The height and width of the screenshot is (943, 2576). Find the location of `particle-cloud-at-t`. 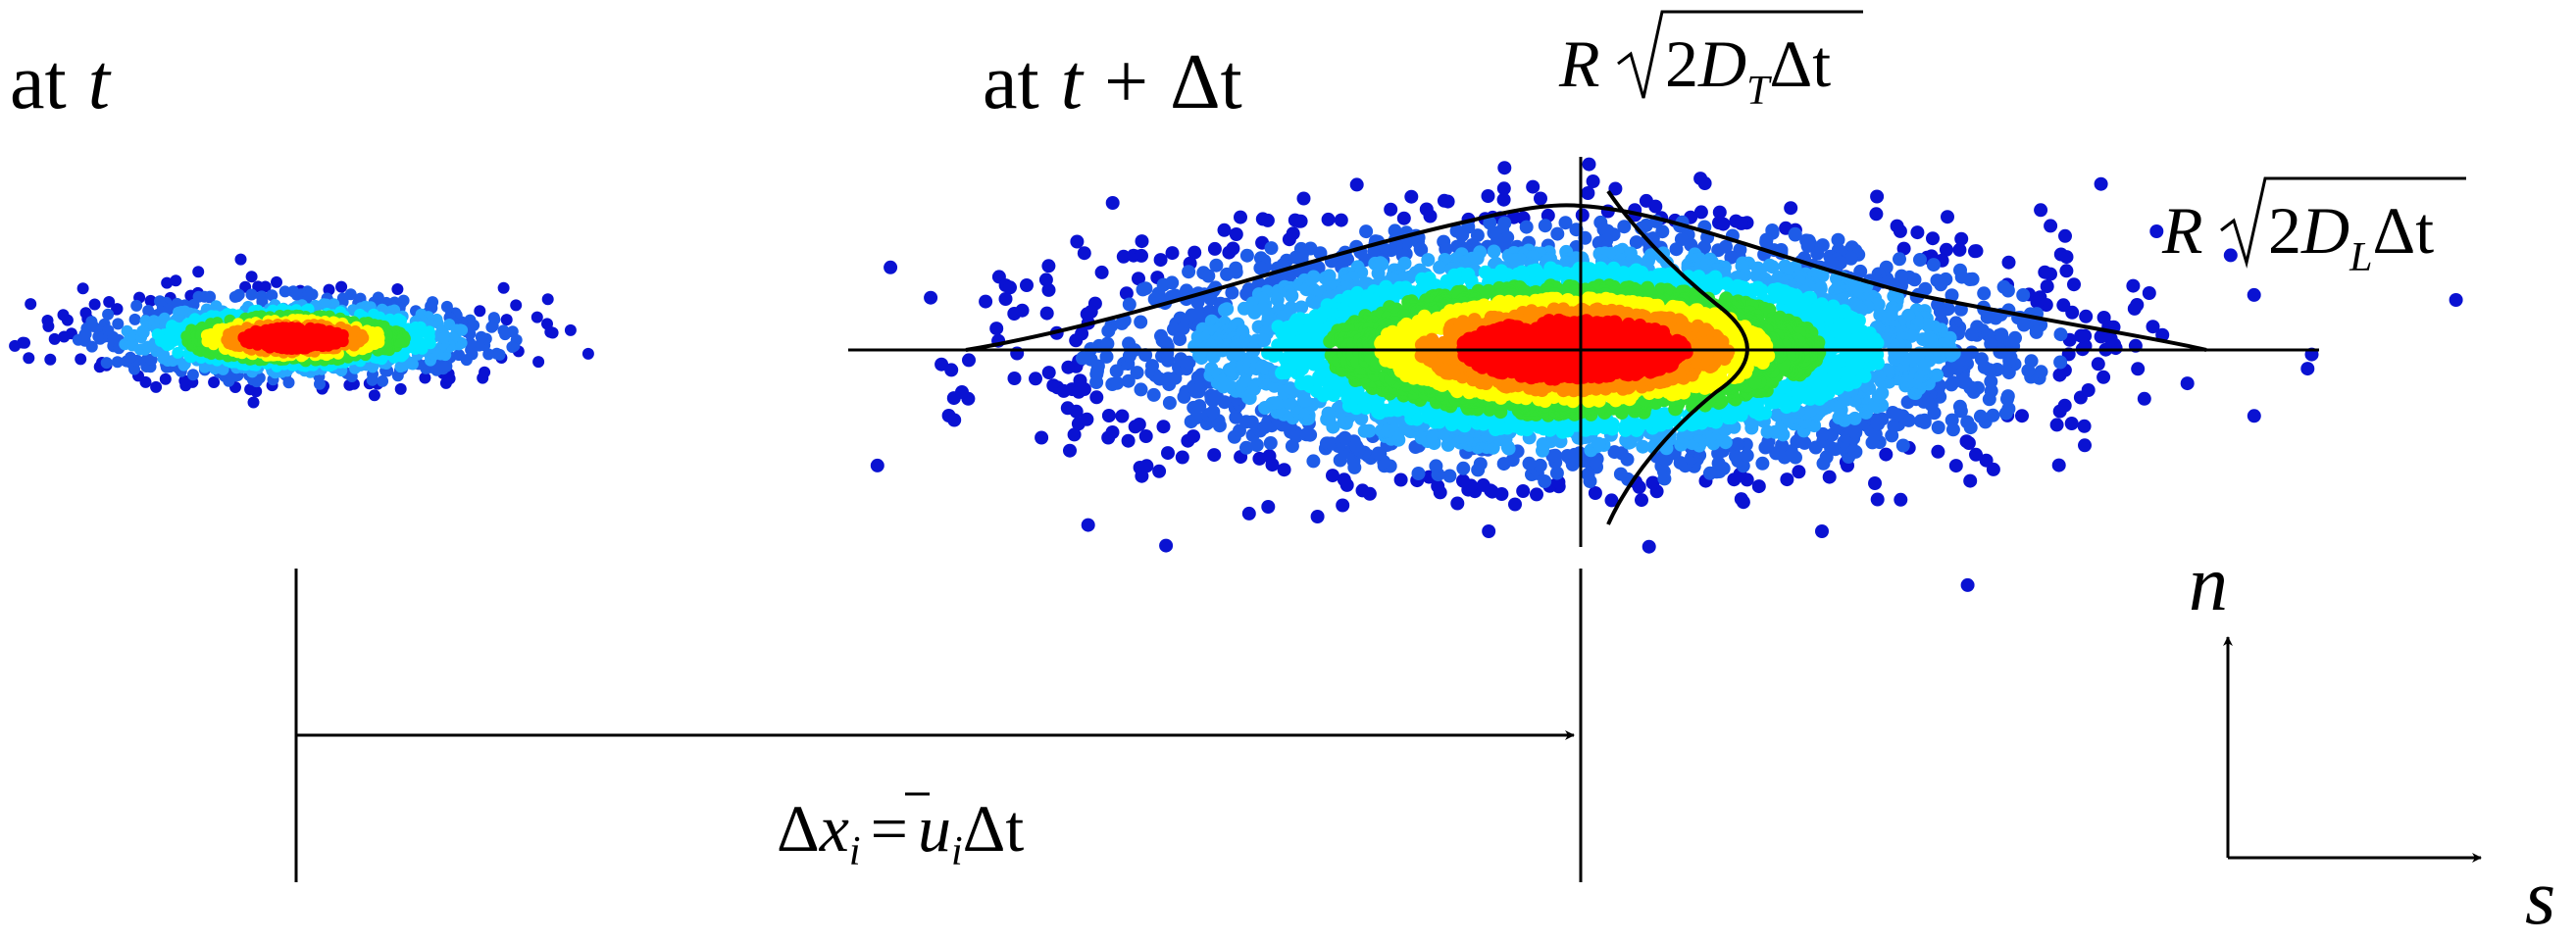

particle-cloud-at-t is located at coordinates (301, 331).